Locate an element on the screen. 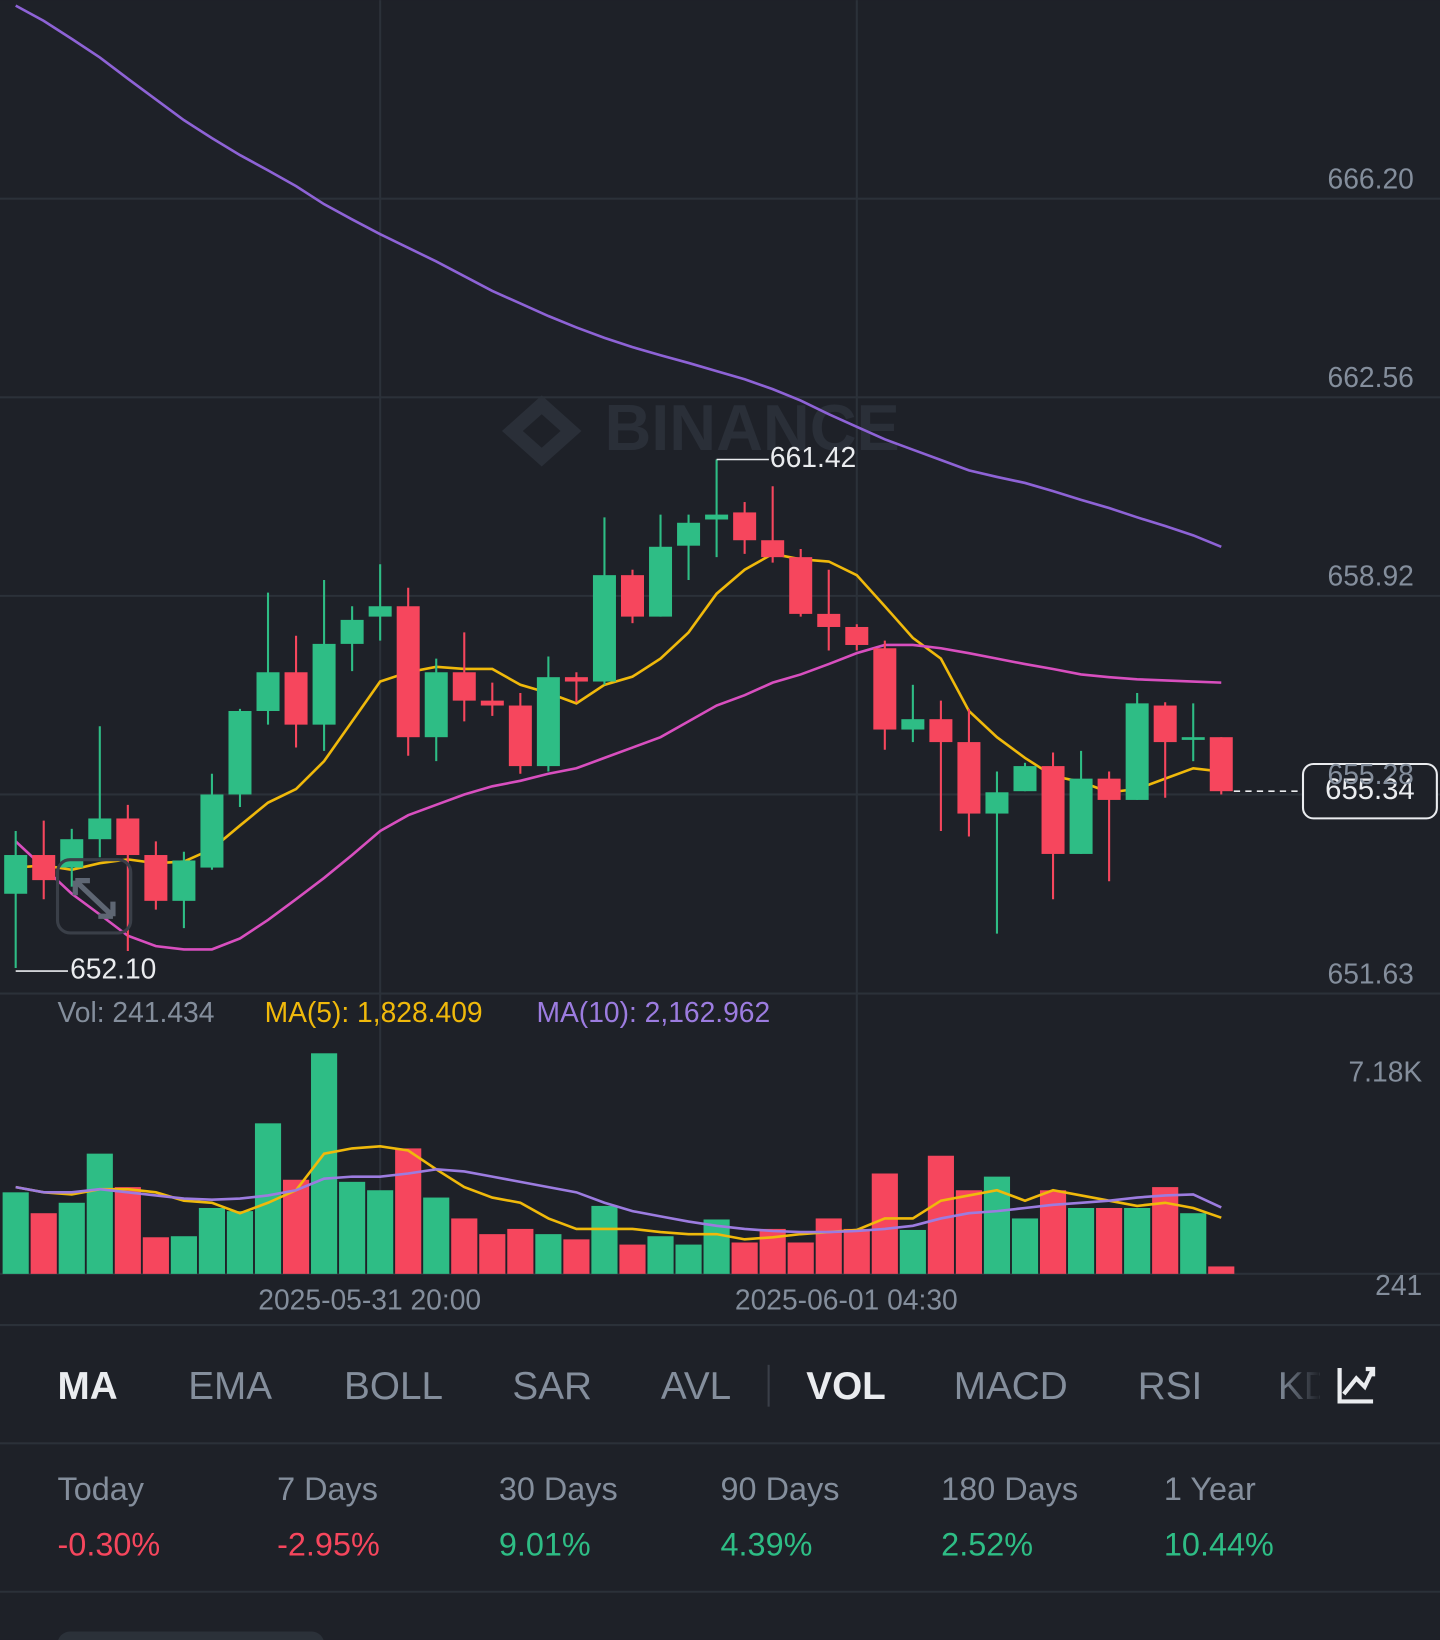 Image resolution: width=1440 pixels, height=1640 pixels. expand-frame is located at coordinates (94, 896).